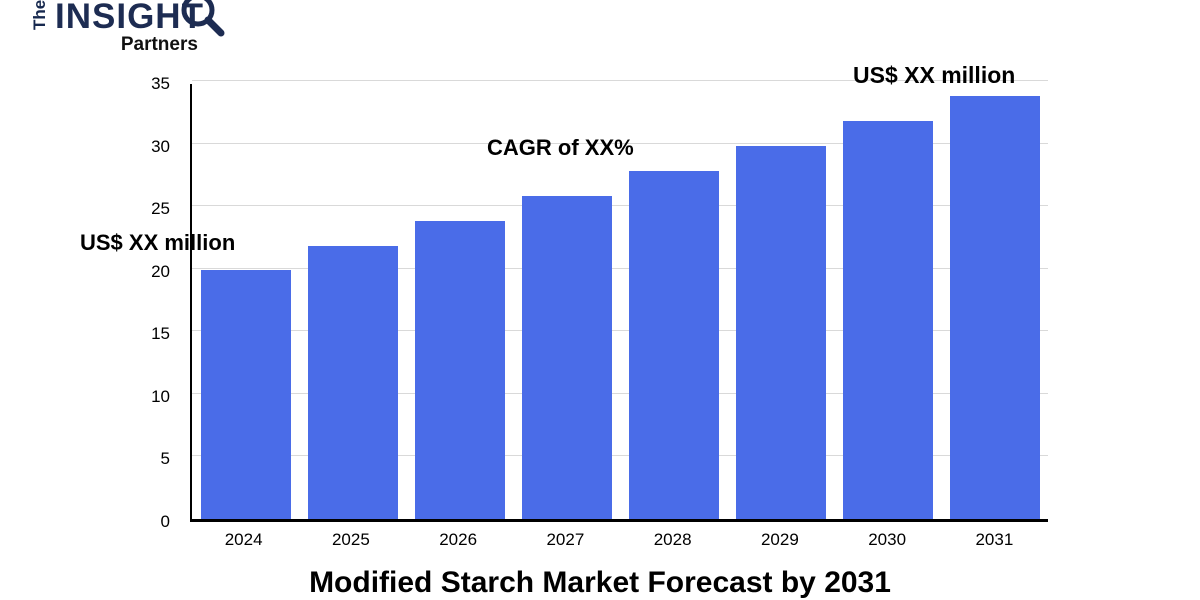 This screenshot has height=600, width=1200. Describe the element at coordinates (672, 539) in the screenshot. I see `x-tick-label: 2028` at that location.